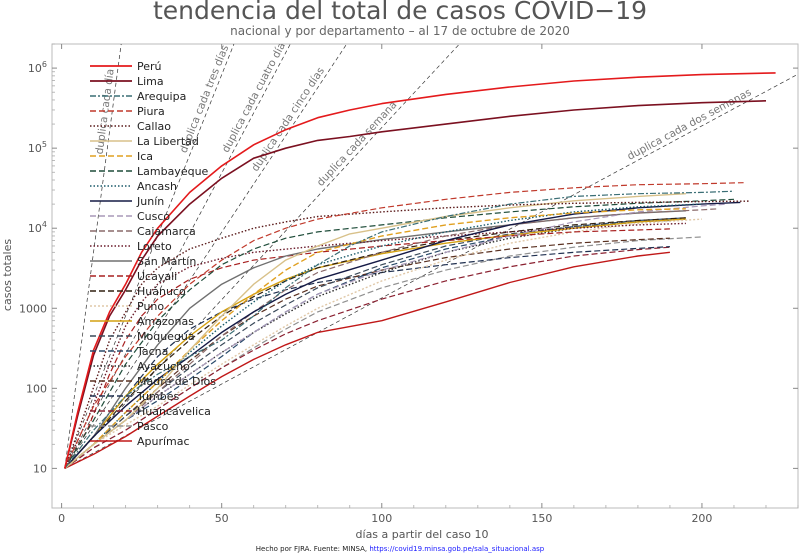 This screenshot has width=800, height=557. I want to click on chart-title: tendencia del total de casos COVID−19, so click(400, 12).